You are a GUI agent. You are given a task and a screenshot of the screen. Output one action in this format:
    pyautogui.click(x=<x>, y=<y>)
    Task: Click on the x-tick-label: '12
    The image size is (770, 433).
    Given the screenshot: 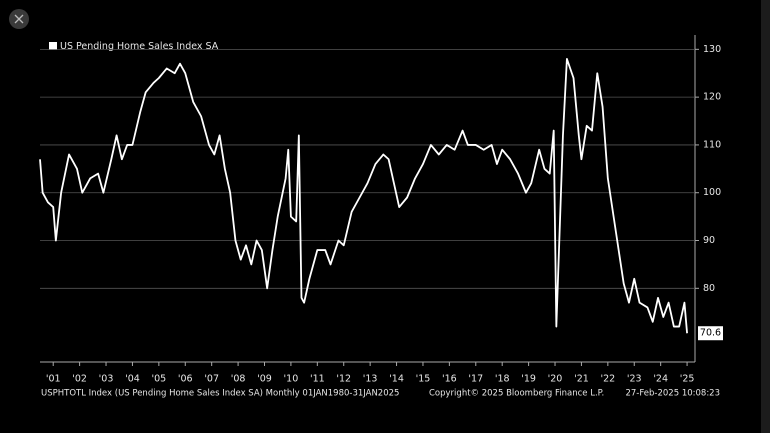 What is the action you would take?
    pyautogui.click(x=343, y=379)
    